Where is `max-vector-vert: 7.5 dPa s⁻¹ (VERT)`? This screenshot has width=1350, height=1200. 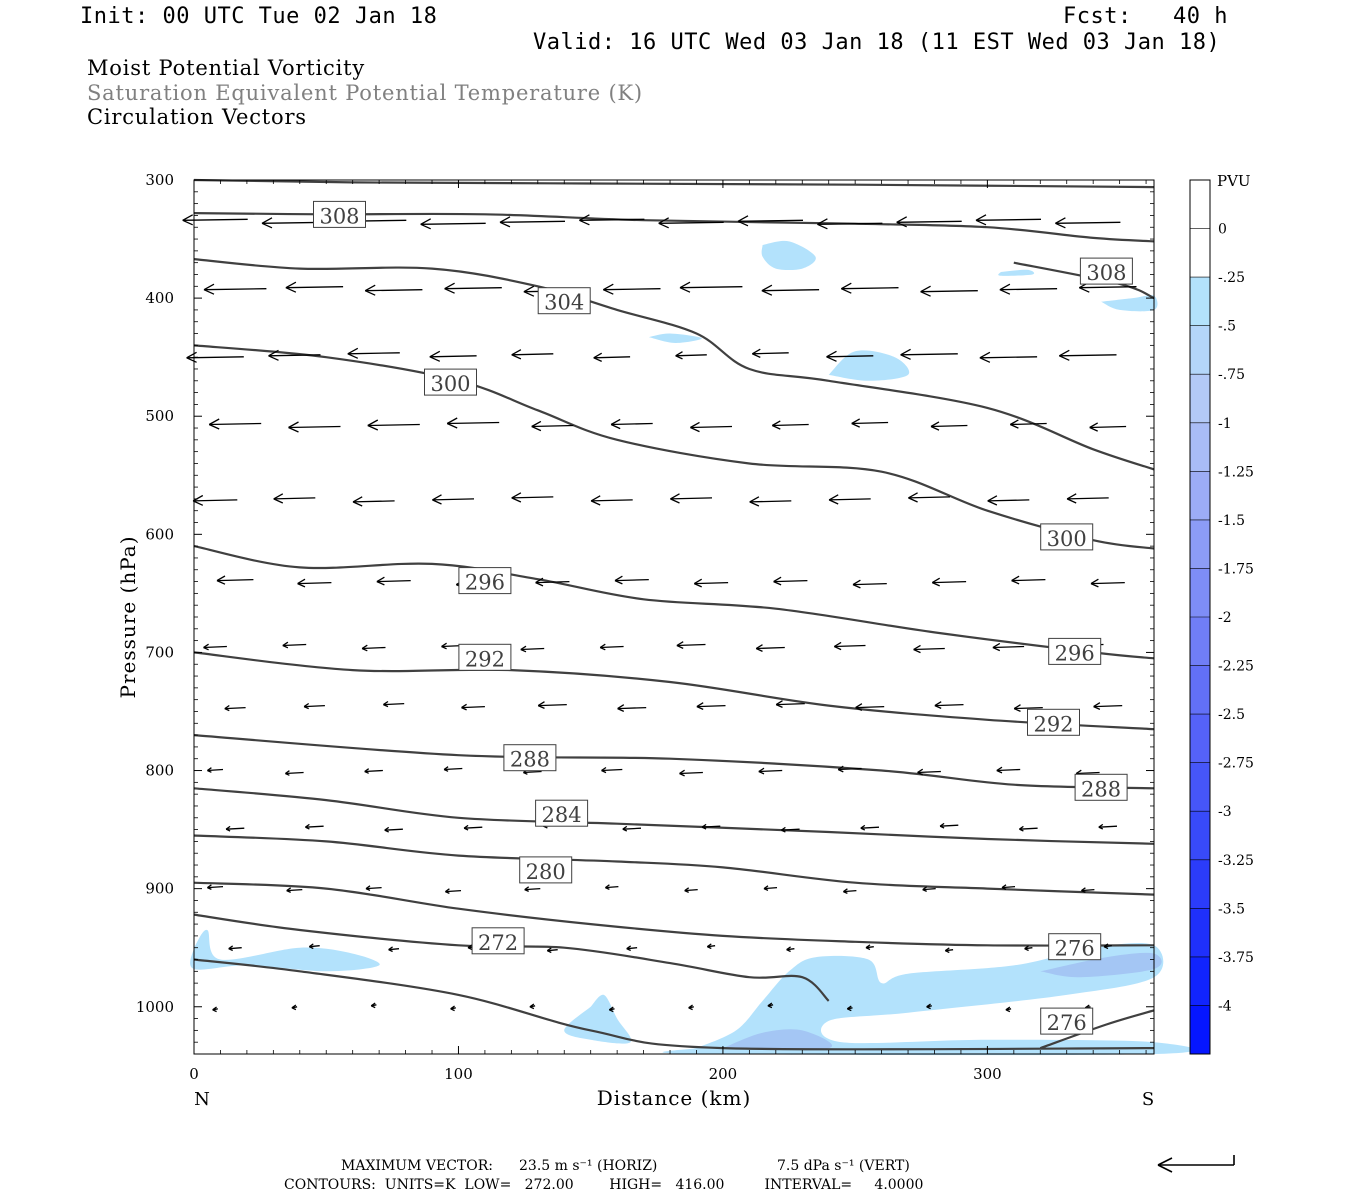 max-vector-vert: 7.5 dPa s⁻¹ (VERT) is located at coordinates (843, 1166).